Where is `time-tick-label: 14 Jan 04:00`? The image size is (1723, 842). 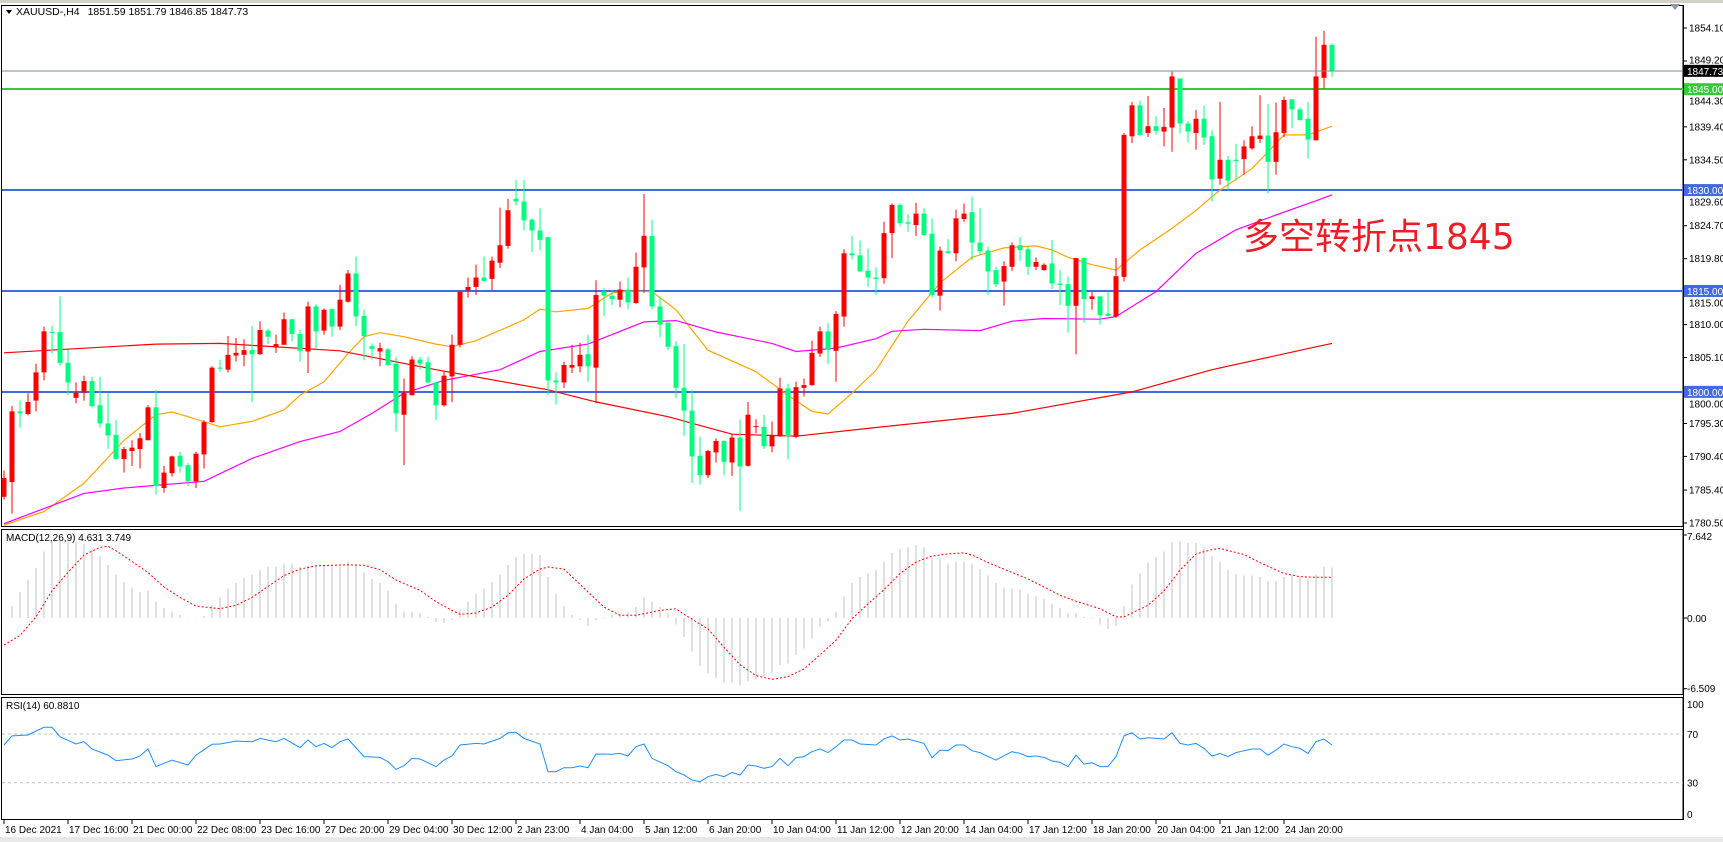
time-tick-label: 14 Jan 04:00 is located at coordinates (994, 830).